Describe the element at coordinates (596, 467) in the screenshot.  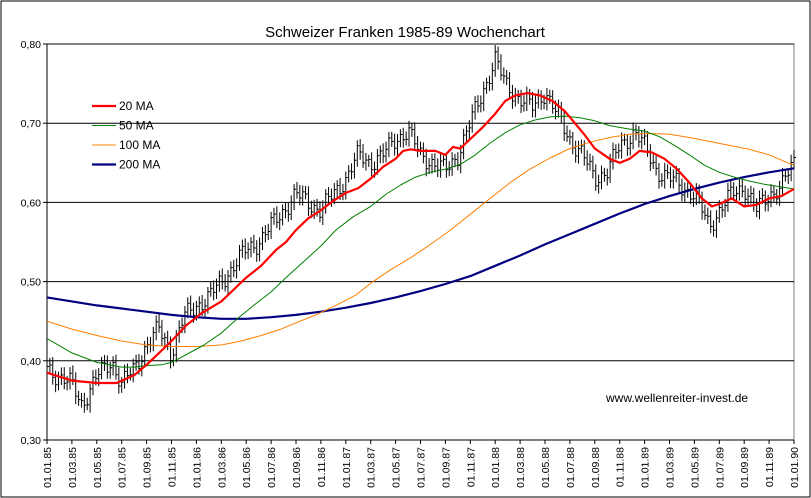
I see `x-tick-label: 01.09.88` at that location.